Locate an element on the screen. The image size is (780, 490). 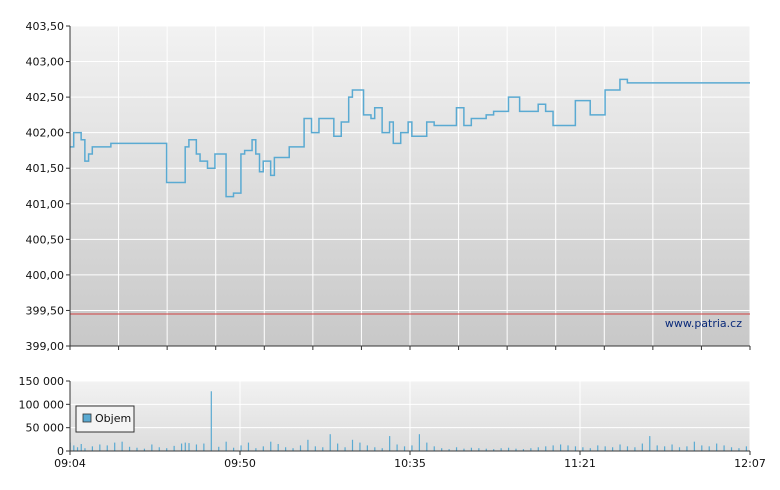
price-y-tick-label: 399,50 is located at coordinates (45, 310).